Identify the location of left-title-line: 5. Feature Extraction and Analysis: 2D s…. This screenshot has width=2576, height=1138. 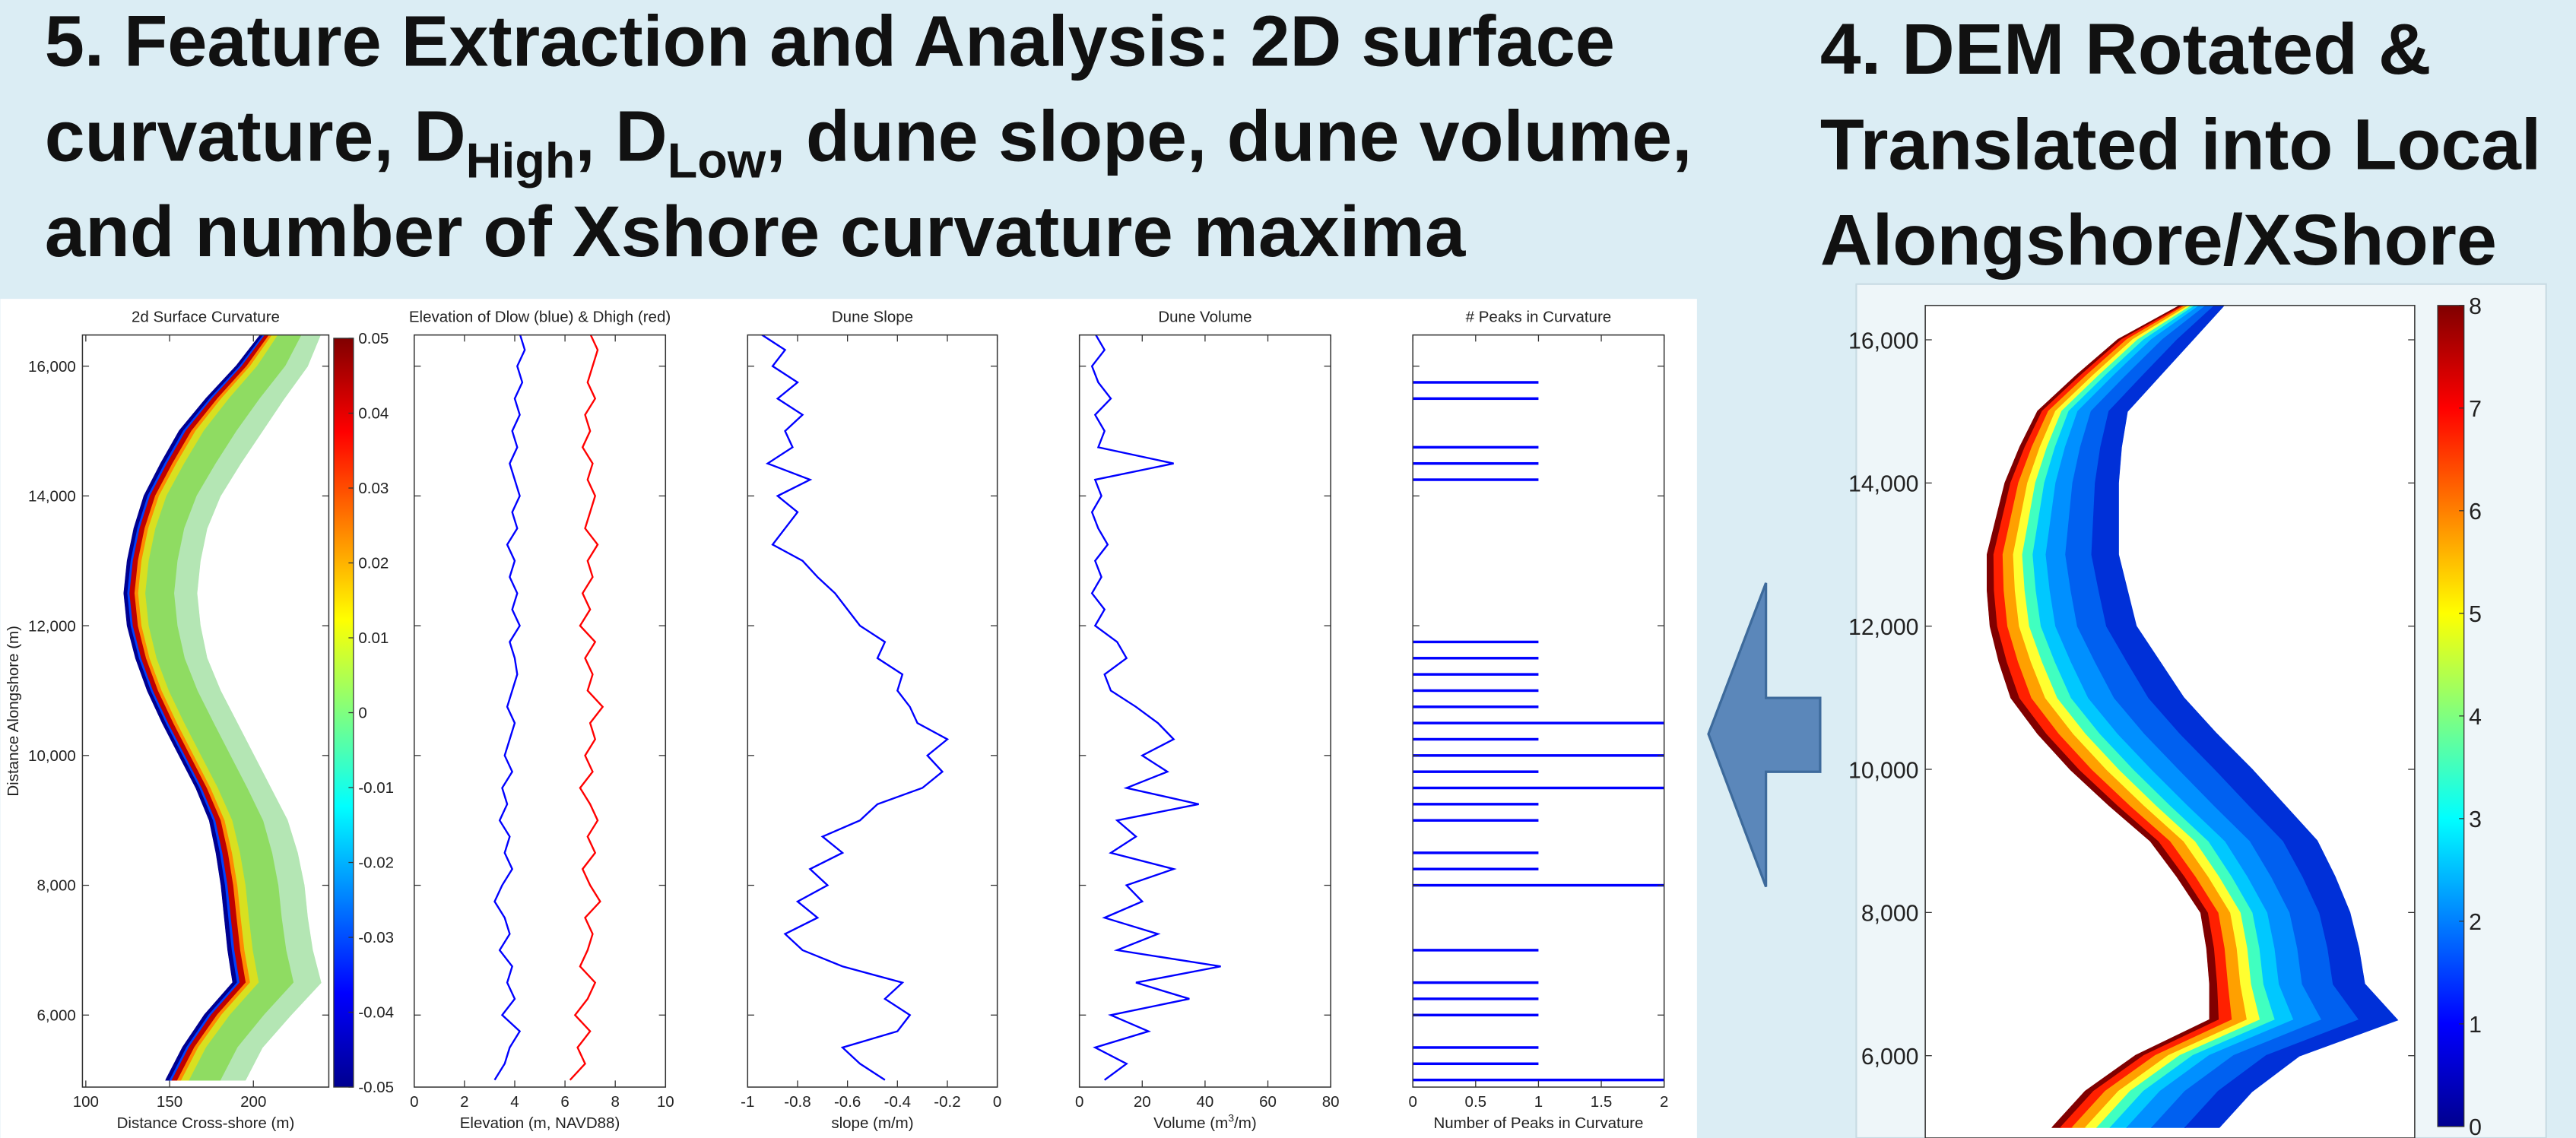
(830, 41).